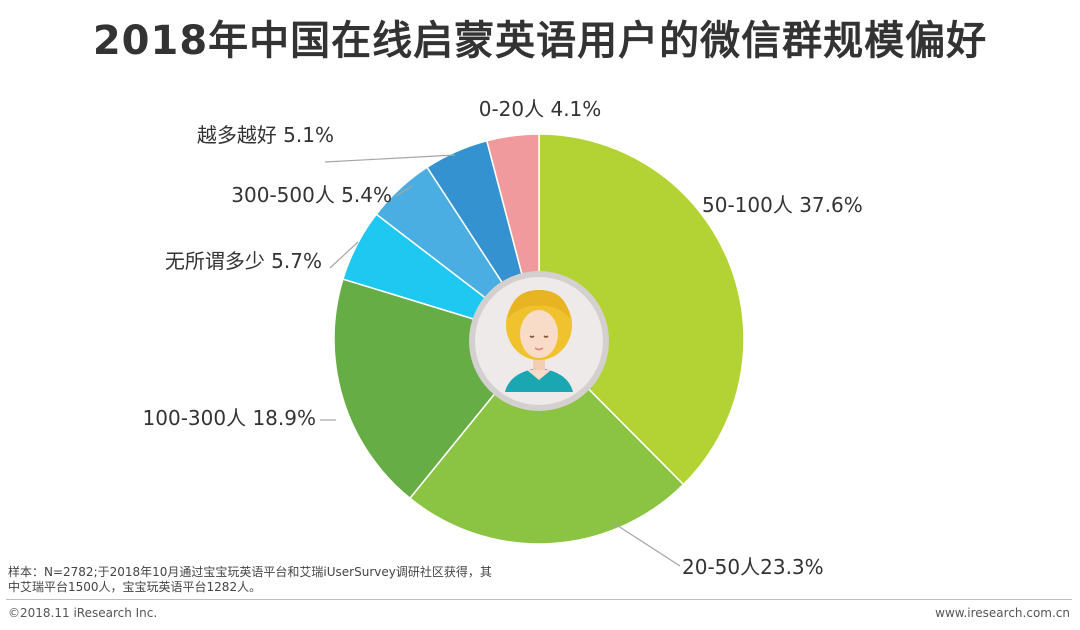 This screenshot has width=1080, height=630. I want to click on slice-label: 100-300人 18.9%, so click(229, 418).